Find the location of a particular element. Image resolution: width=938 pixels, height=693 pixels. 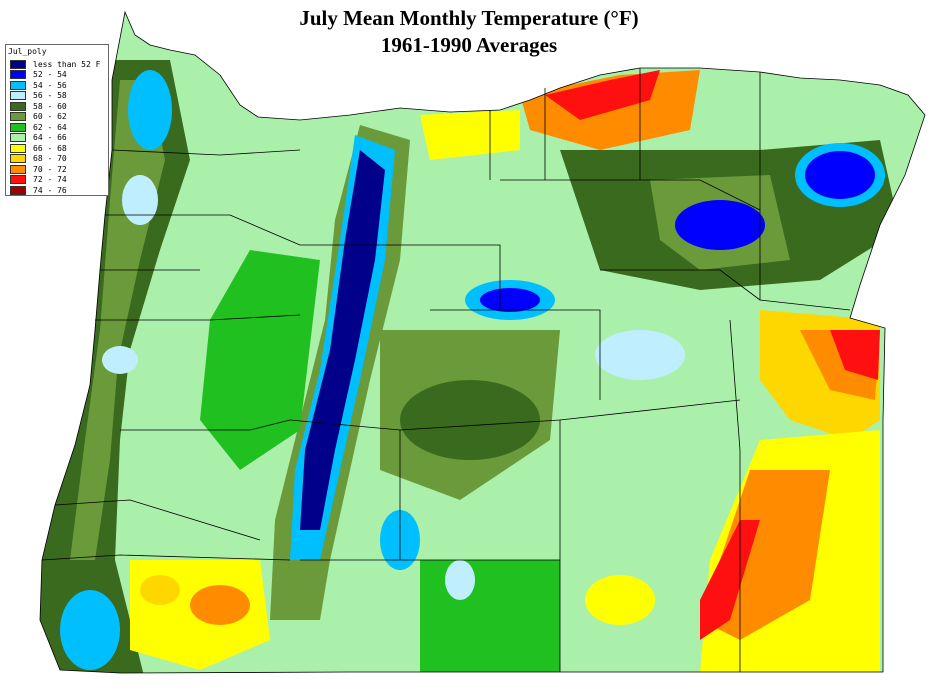

legend-label: 66 - 68 is located at coordinates (50, 148).